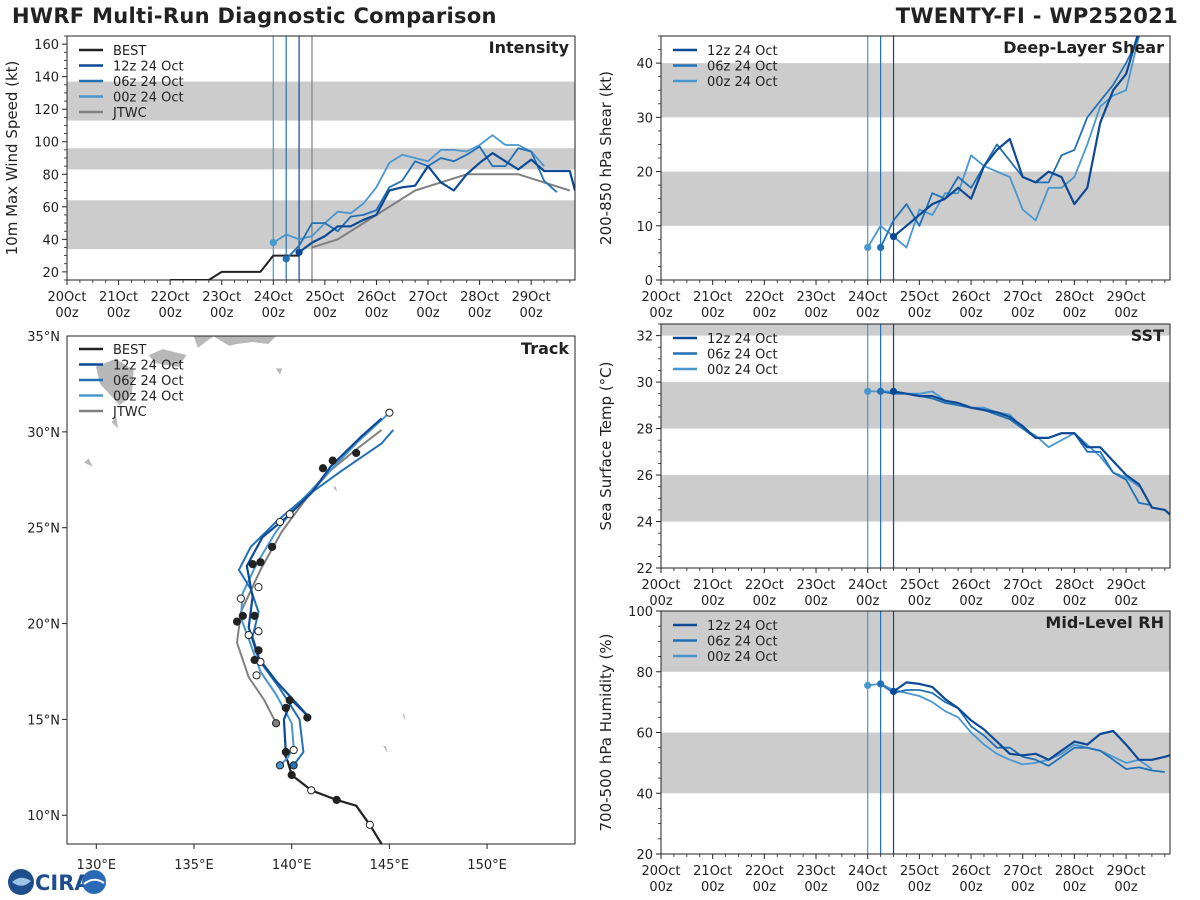 This screenshot has width=1200, height=900. What do you see at coordinates (129, 350) in the screenshot?
I see `legend-label: BEST` at bounding box center [129, 350].